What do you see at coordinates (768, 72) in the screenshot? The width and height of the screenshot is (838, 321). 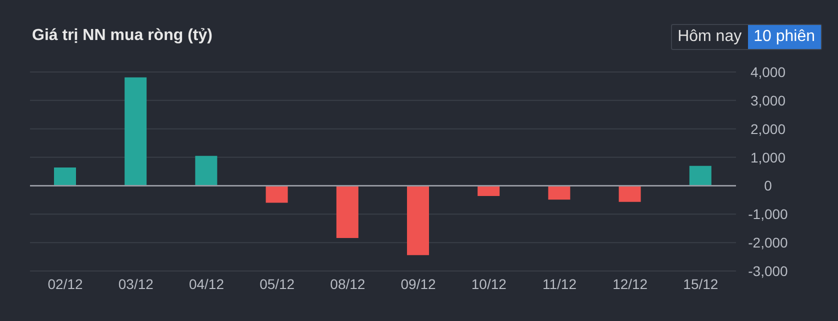 I see `y-tick-label: 4,000` at bounding box center [768, 72].